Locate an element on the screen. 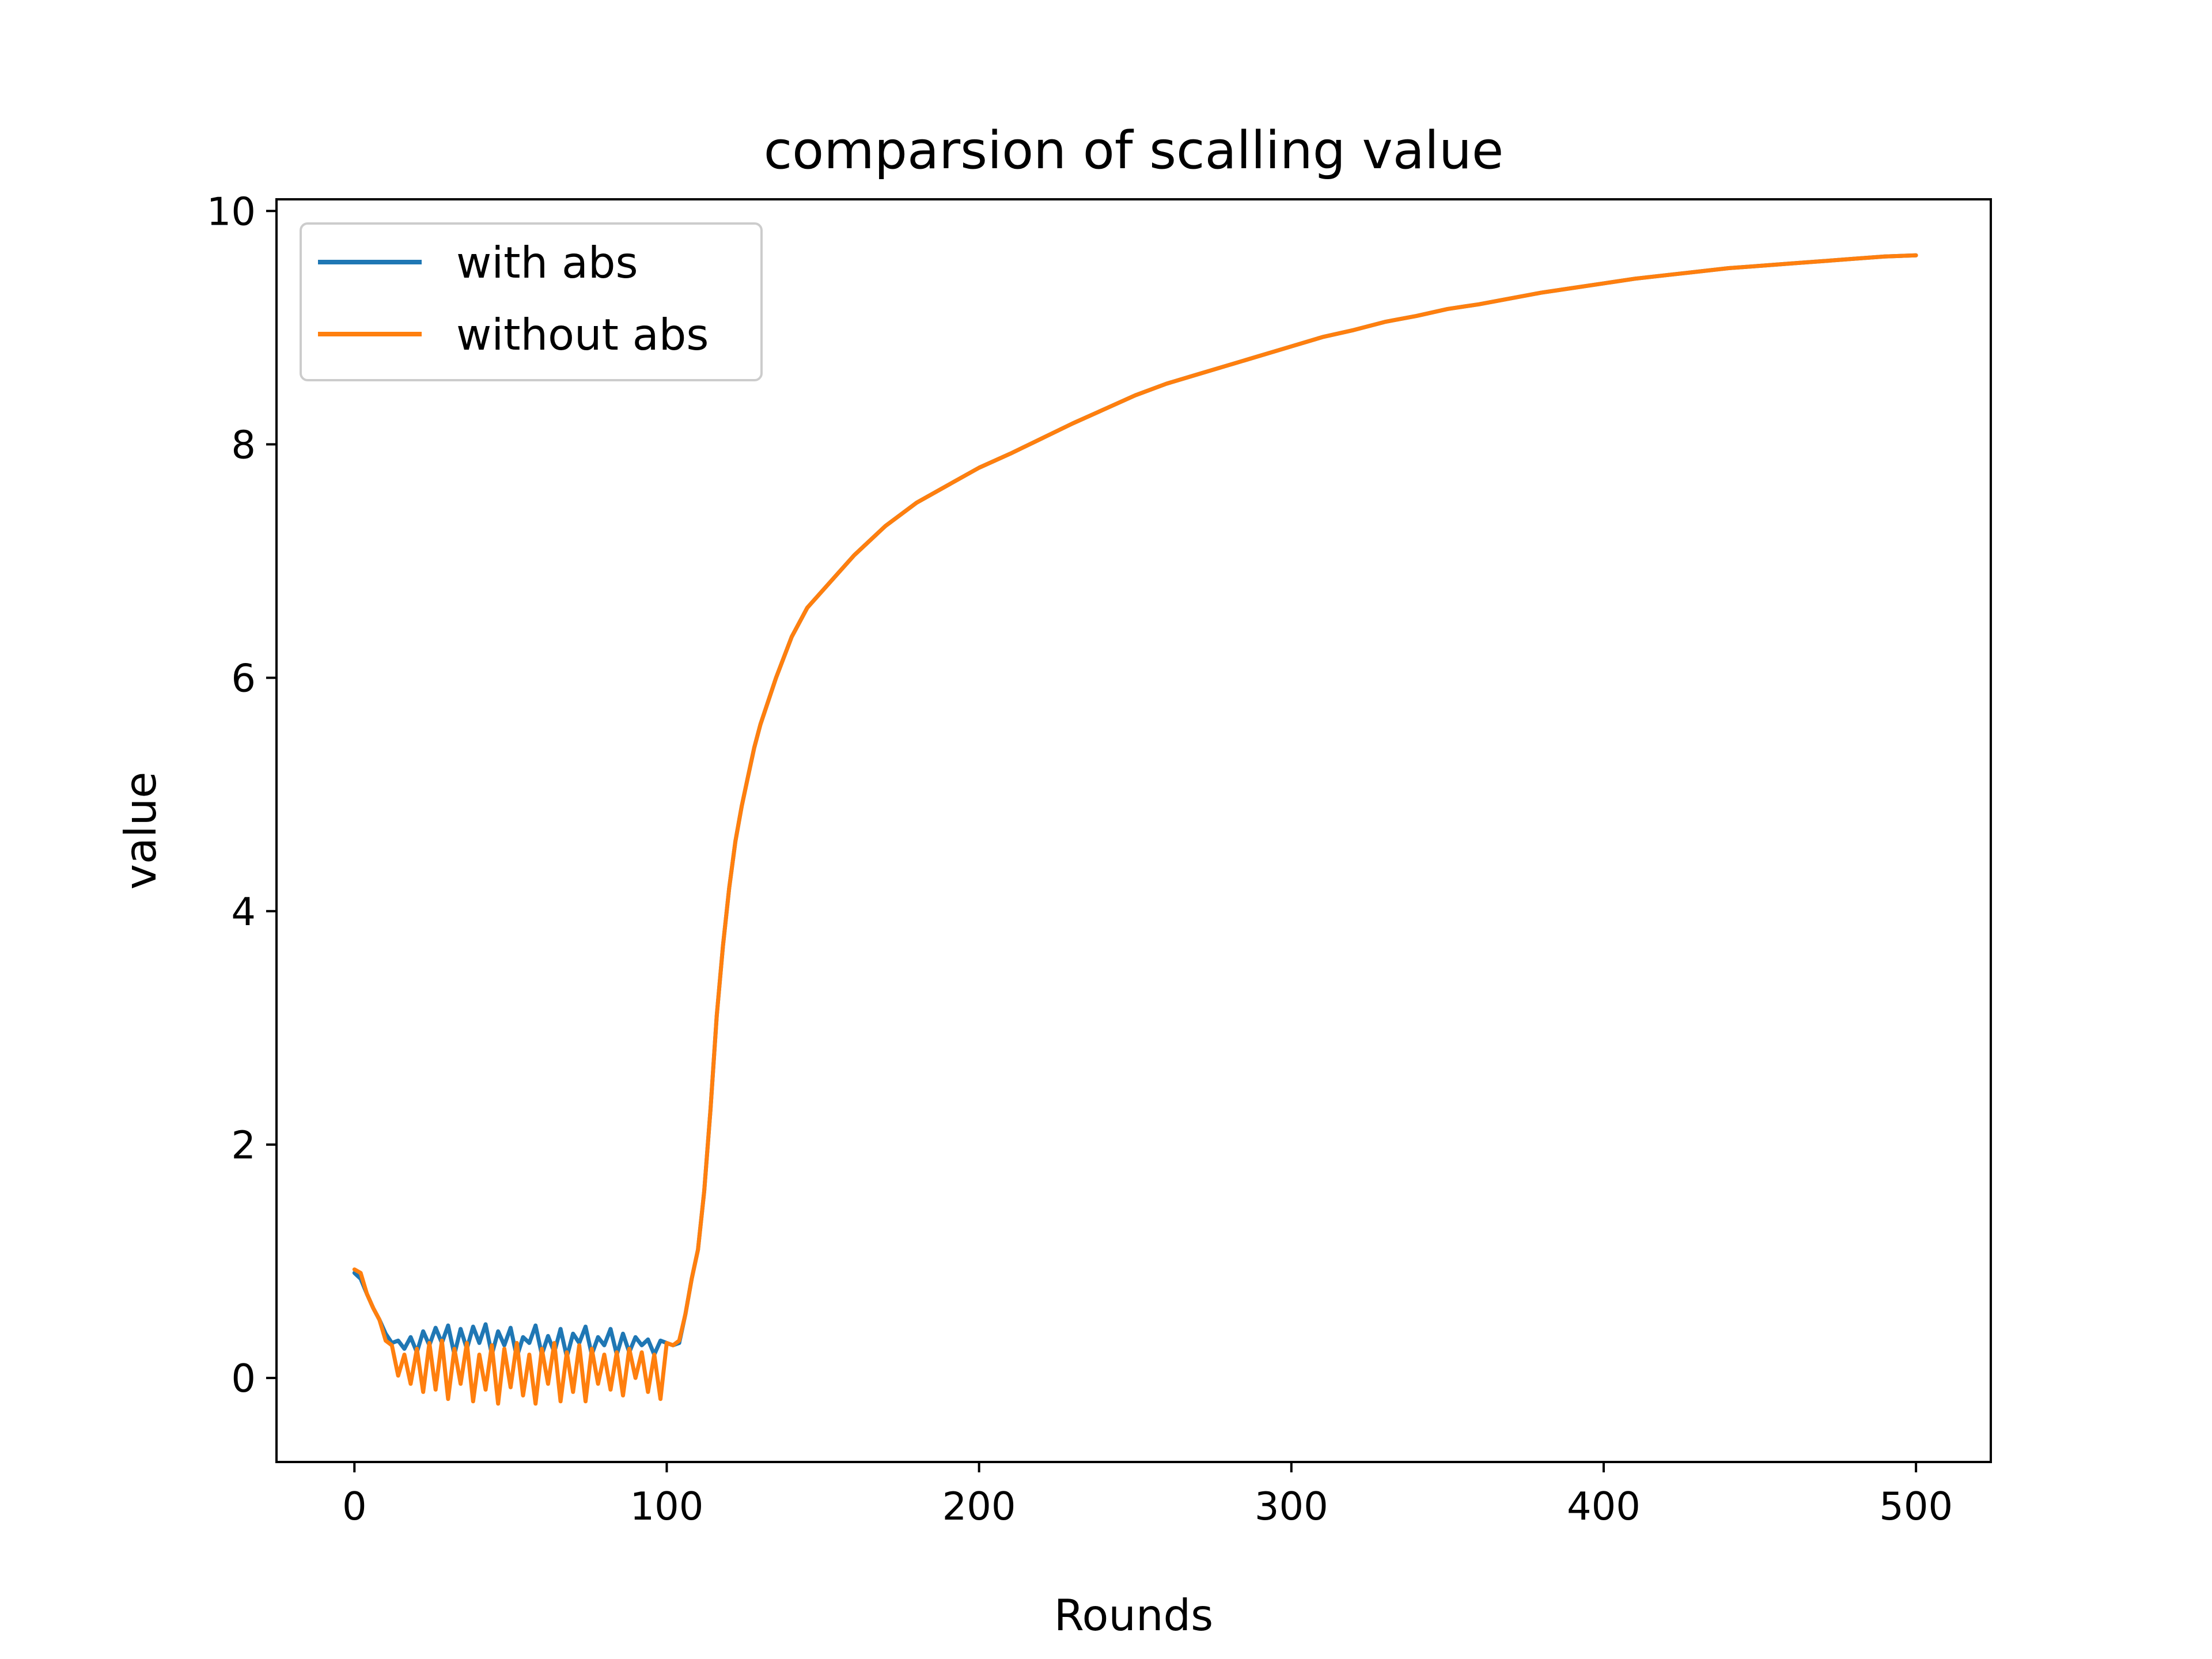  y-tick-label: 8 is located at coordinates (243, 444).